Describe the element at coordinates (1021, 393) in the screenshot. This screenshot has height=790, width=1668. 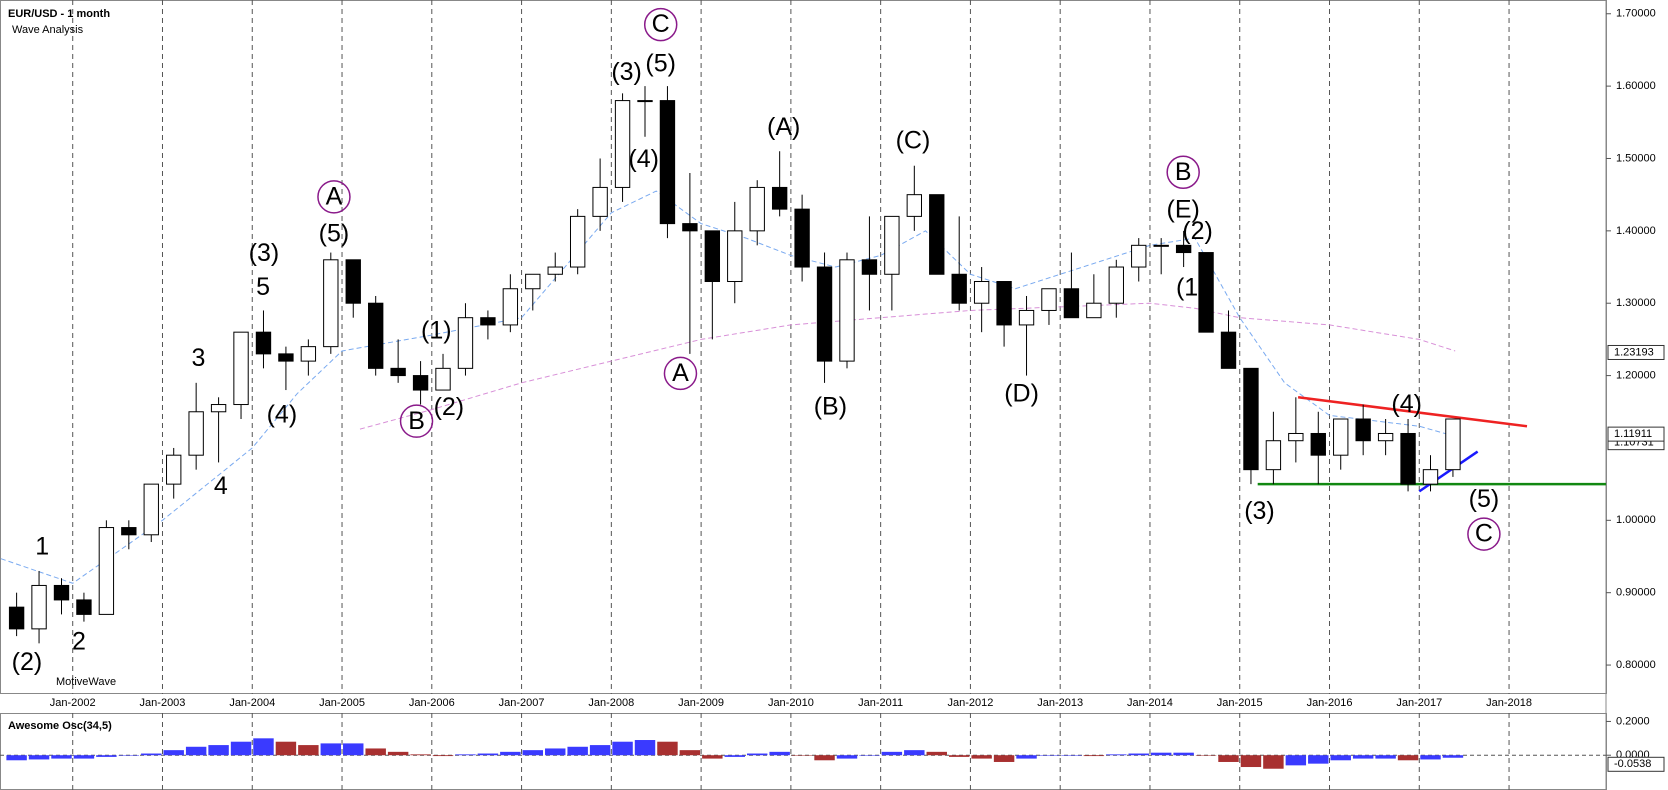
I see `wave-label: (D)` at that location.